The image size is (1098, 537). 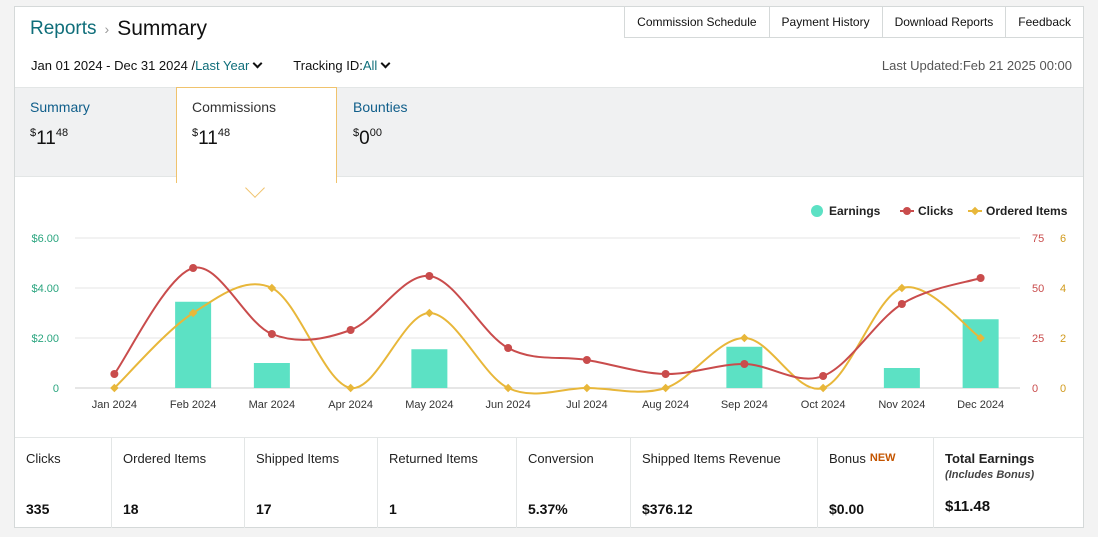 What do you see at coordinates (744, 405) in the screenshot?
I see `x-axis-tick: Sep 2024` at bounding box center [744, 405].